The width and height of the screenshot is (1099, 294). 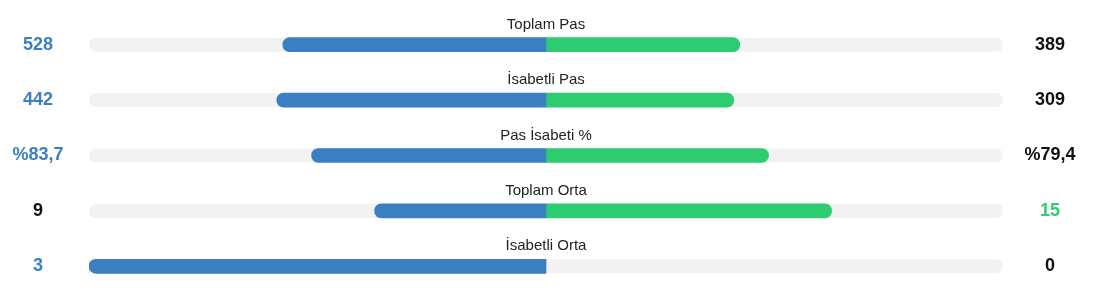 What do you see at coordinates (546, 134) in the screenshot?
I see `y-tick-label: Pas İsabeti %` at bounding box center [546, 134].